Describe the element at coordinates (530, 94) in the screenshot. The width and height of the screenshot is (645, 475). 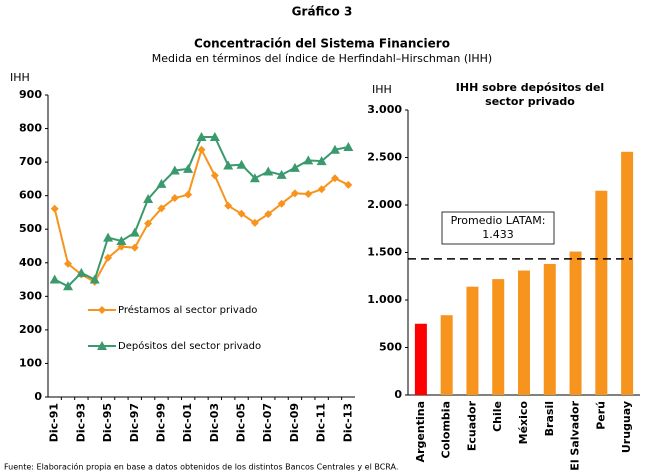
I see `chart-title: IHH sobre depósitos del sector privado` at that location.